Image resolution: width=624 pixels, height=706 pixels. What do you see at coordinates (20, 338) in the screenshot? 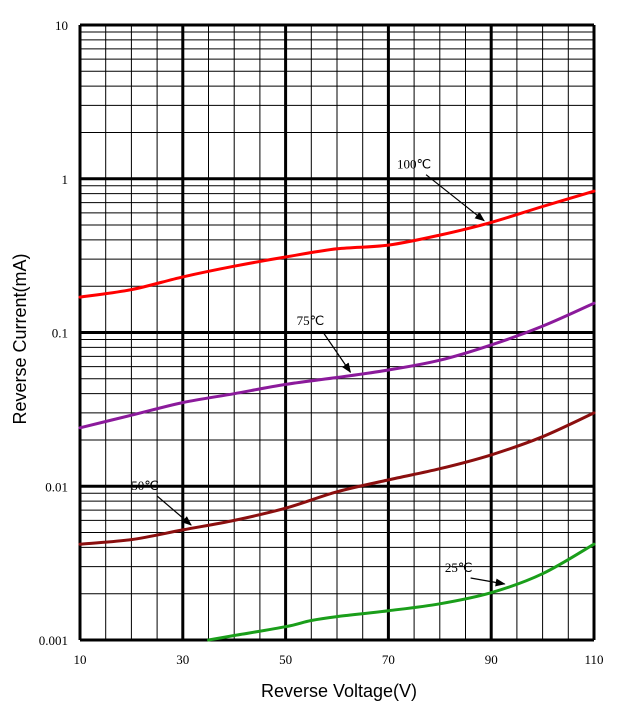
I see `y-axis-title: Reverse Current(mA)` at bounding box center [20, 338].